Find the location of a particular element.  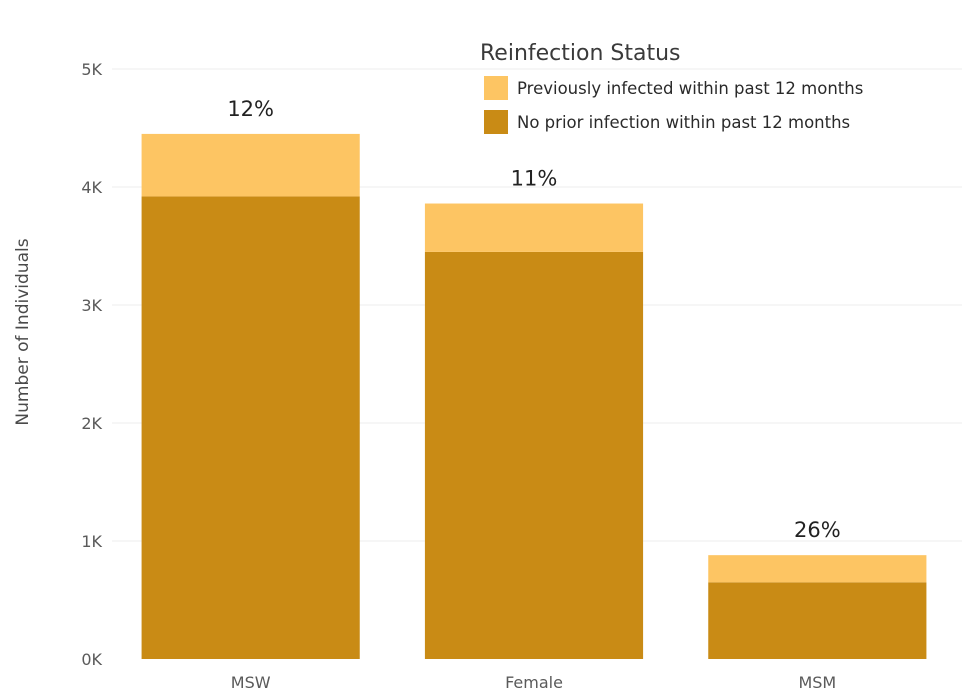

x-tick-label: MSM is located at coordinates (817, 682).